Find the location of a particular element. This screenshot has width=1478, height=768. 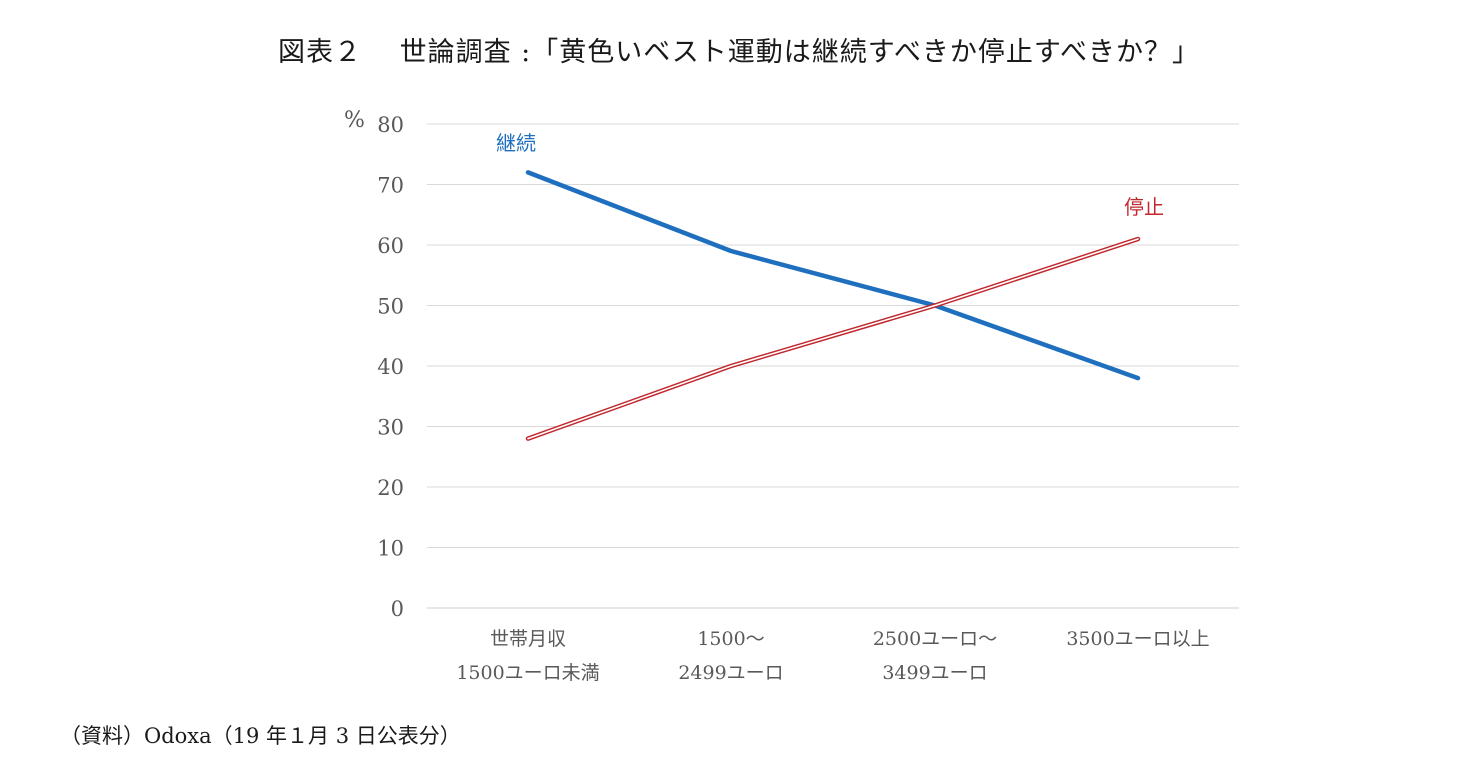

x-category-label: 1500ユーロ未満 is located at coordinates (527, 673).